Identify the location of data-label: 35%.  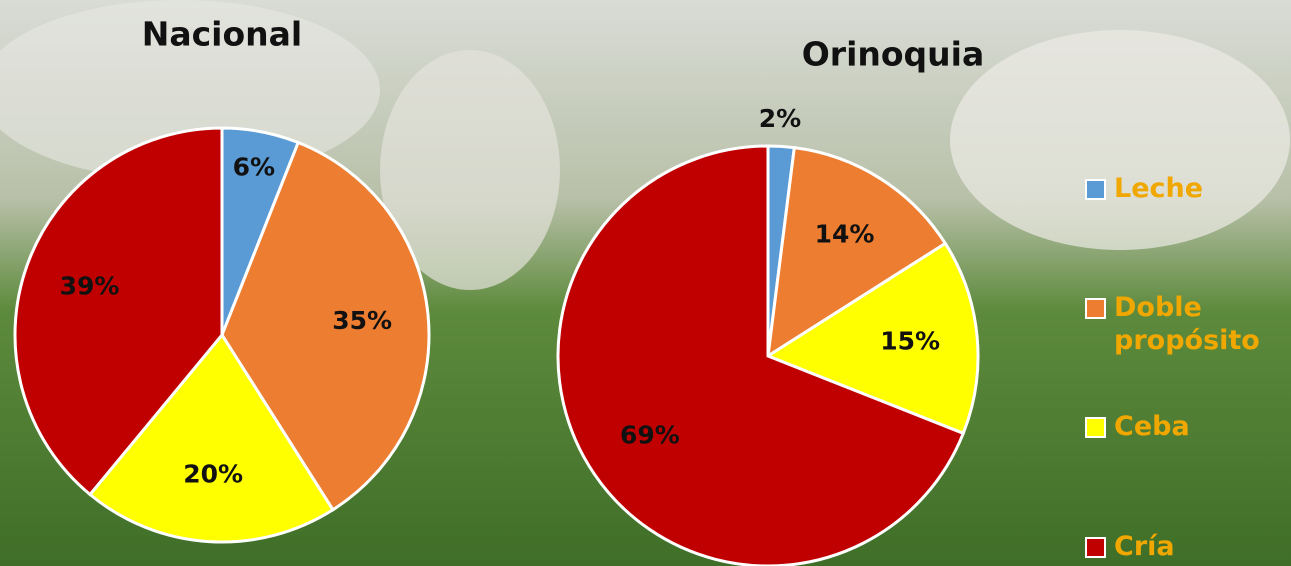
(362, 320).